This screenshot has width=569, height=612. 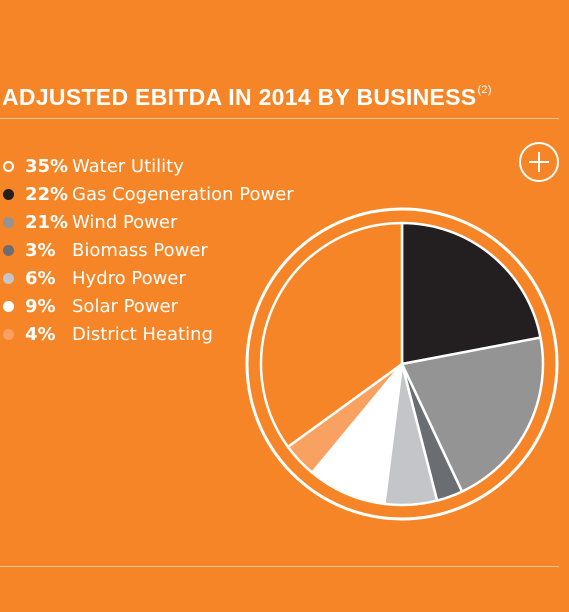 What do you see at coordinates (279, 118) in the screenshot?
I see `title-divider` at bounding box center [279, 118].